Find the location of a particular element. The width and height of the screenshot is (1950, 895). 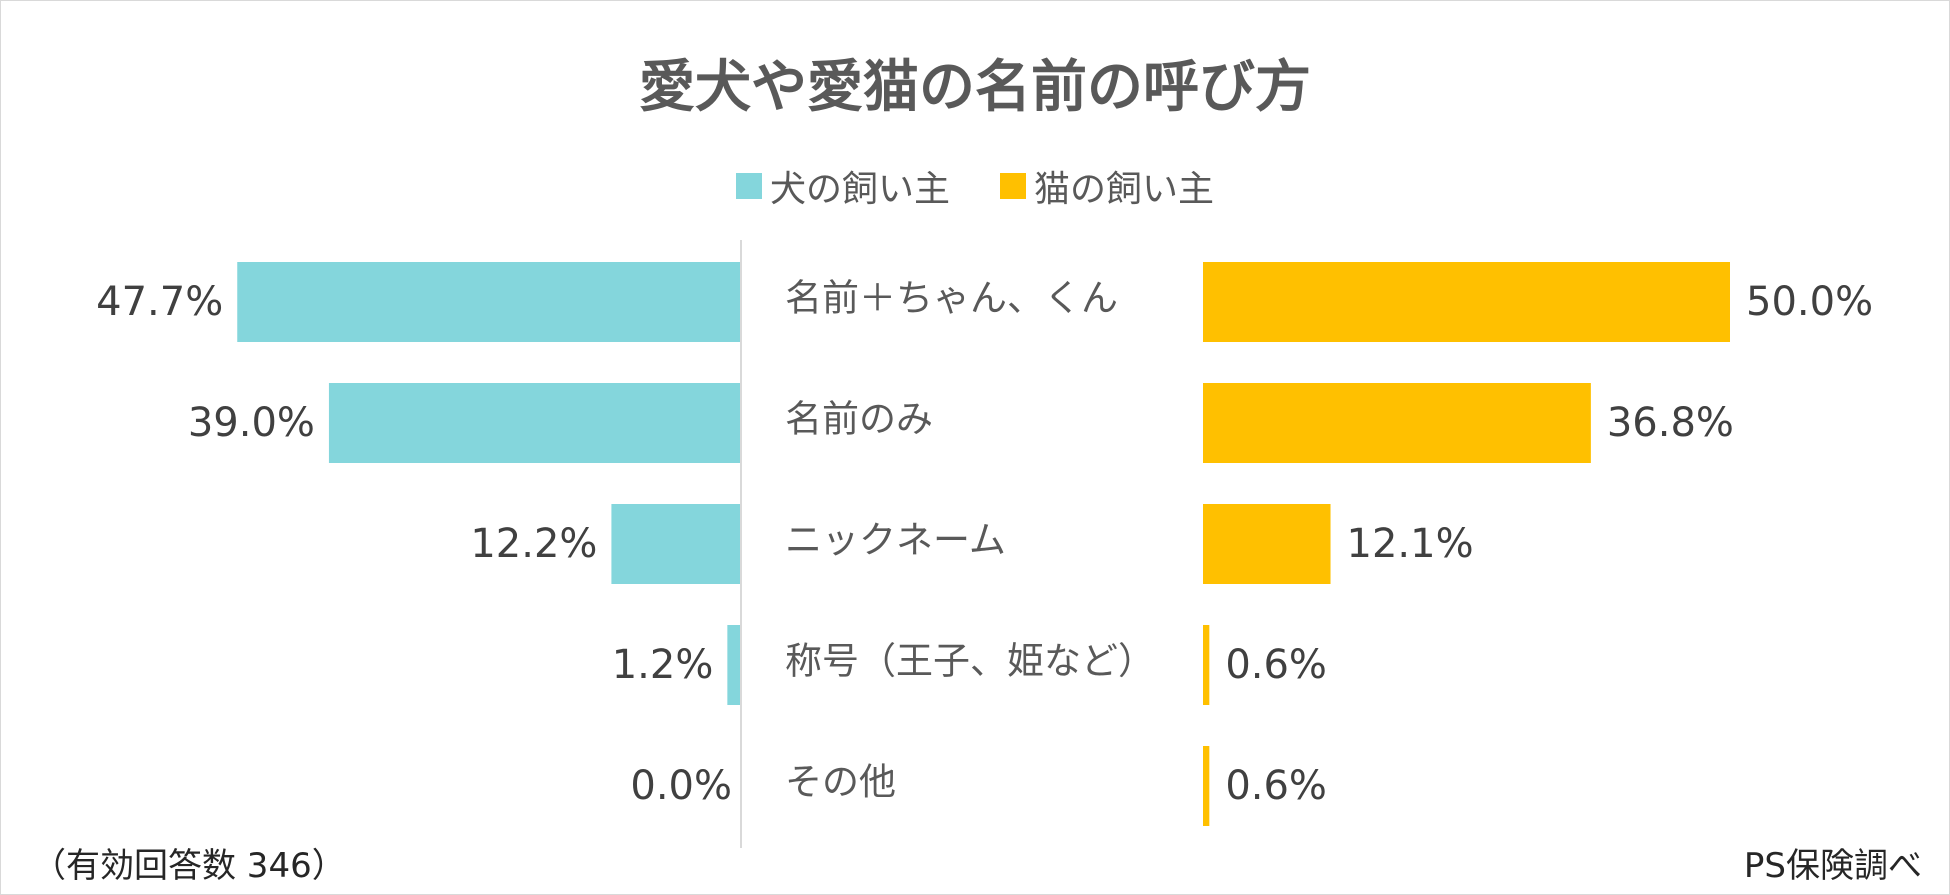

label-dog-0: 47.7% is located at coordinates (159, 302).